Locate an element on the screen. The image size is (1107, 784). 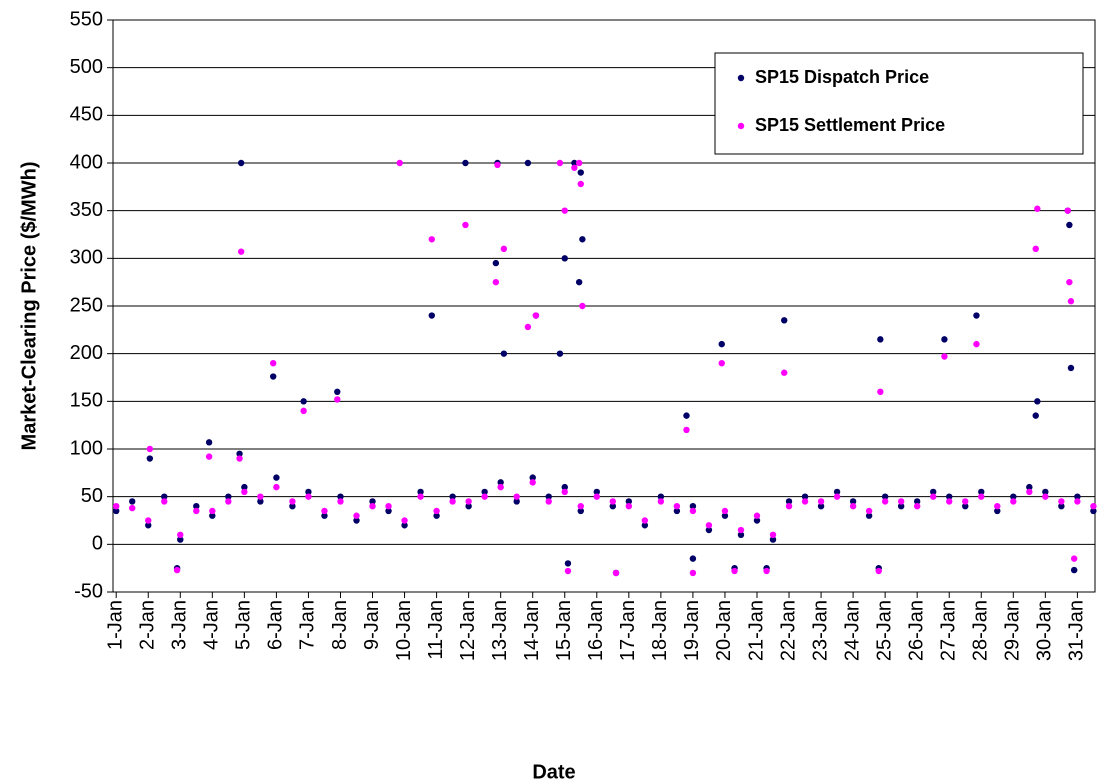
x-tick-label: 27-Jan is located at coordinates (949, 630).